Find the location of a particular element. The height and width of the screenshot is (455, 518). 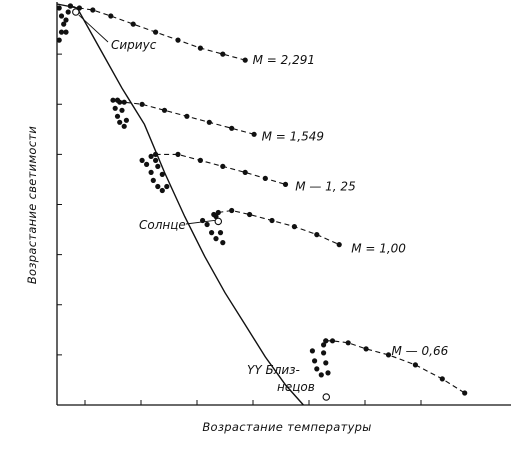

track-label: M = 2,291 is located at coordinates (284, 60).